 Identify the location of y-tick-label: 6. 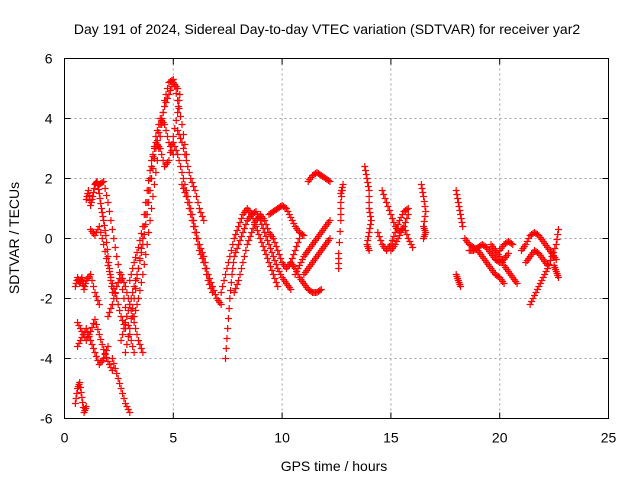
(49, 59).